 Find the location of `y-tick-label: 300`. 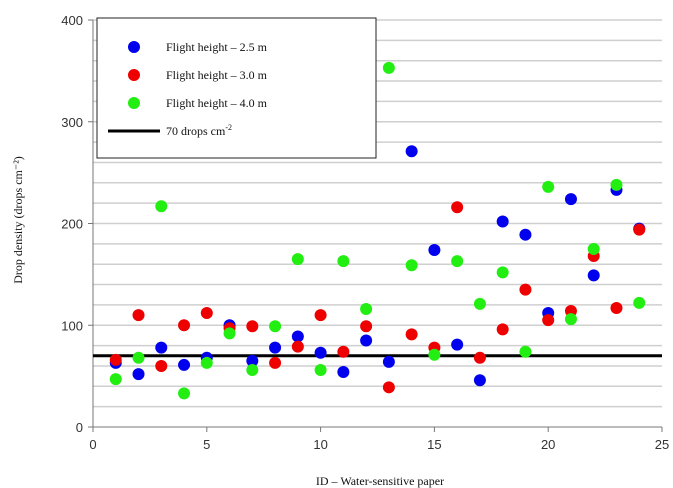

y-tick-label: 300 is located at coordinates (72, 122).